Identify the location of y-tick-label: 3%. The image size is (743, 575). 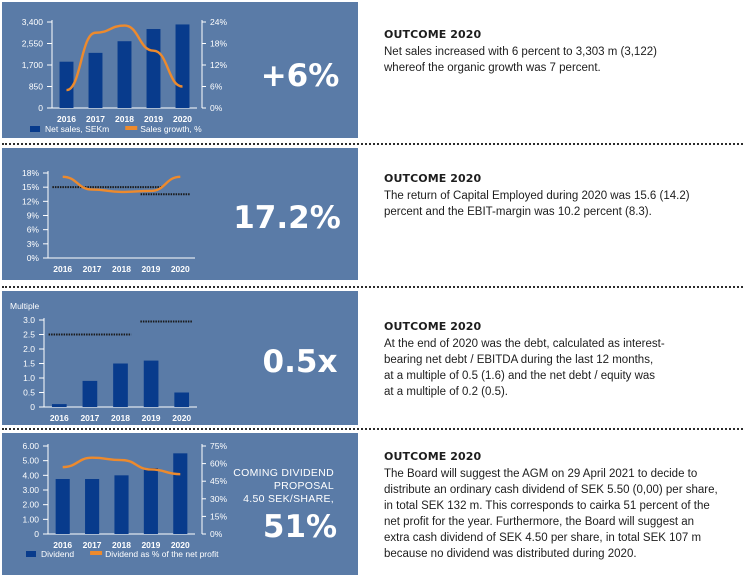
(33, 244).